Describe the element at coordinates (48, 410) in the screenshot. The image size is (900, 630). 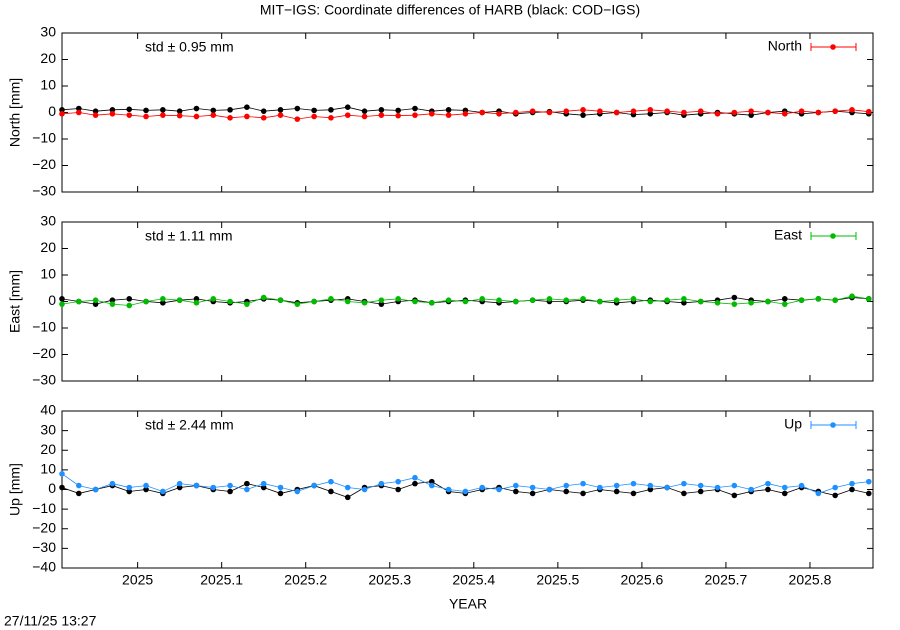
I see `y-tick-label: 40` at that location.